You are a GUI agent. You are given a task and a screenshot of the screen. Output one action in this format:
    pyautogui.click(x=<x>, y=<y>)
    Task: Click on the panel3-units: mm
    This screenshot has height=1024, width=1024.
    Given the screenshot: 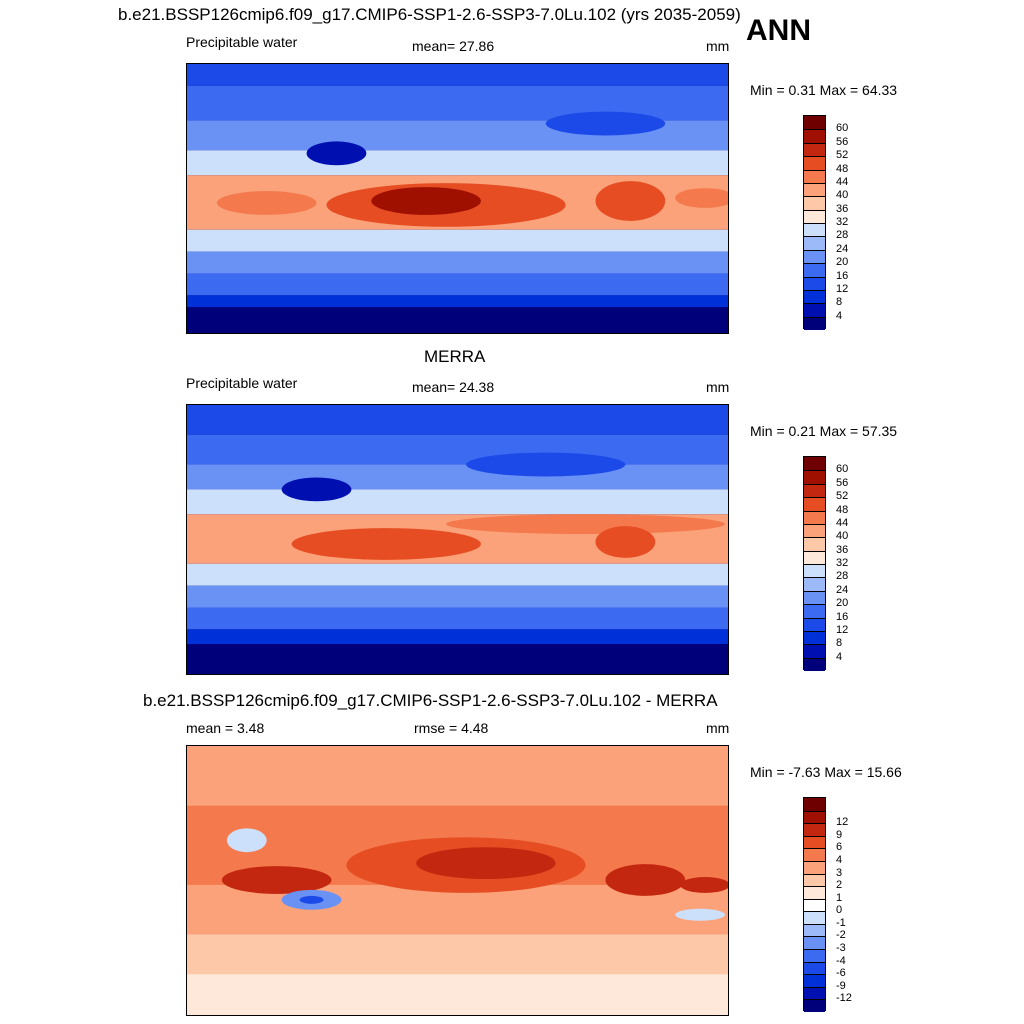 What is the action you would take?
    pyautogui.click(x=718, y=728)
    